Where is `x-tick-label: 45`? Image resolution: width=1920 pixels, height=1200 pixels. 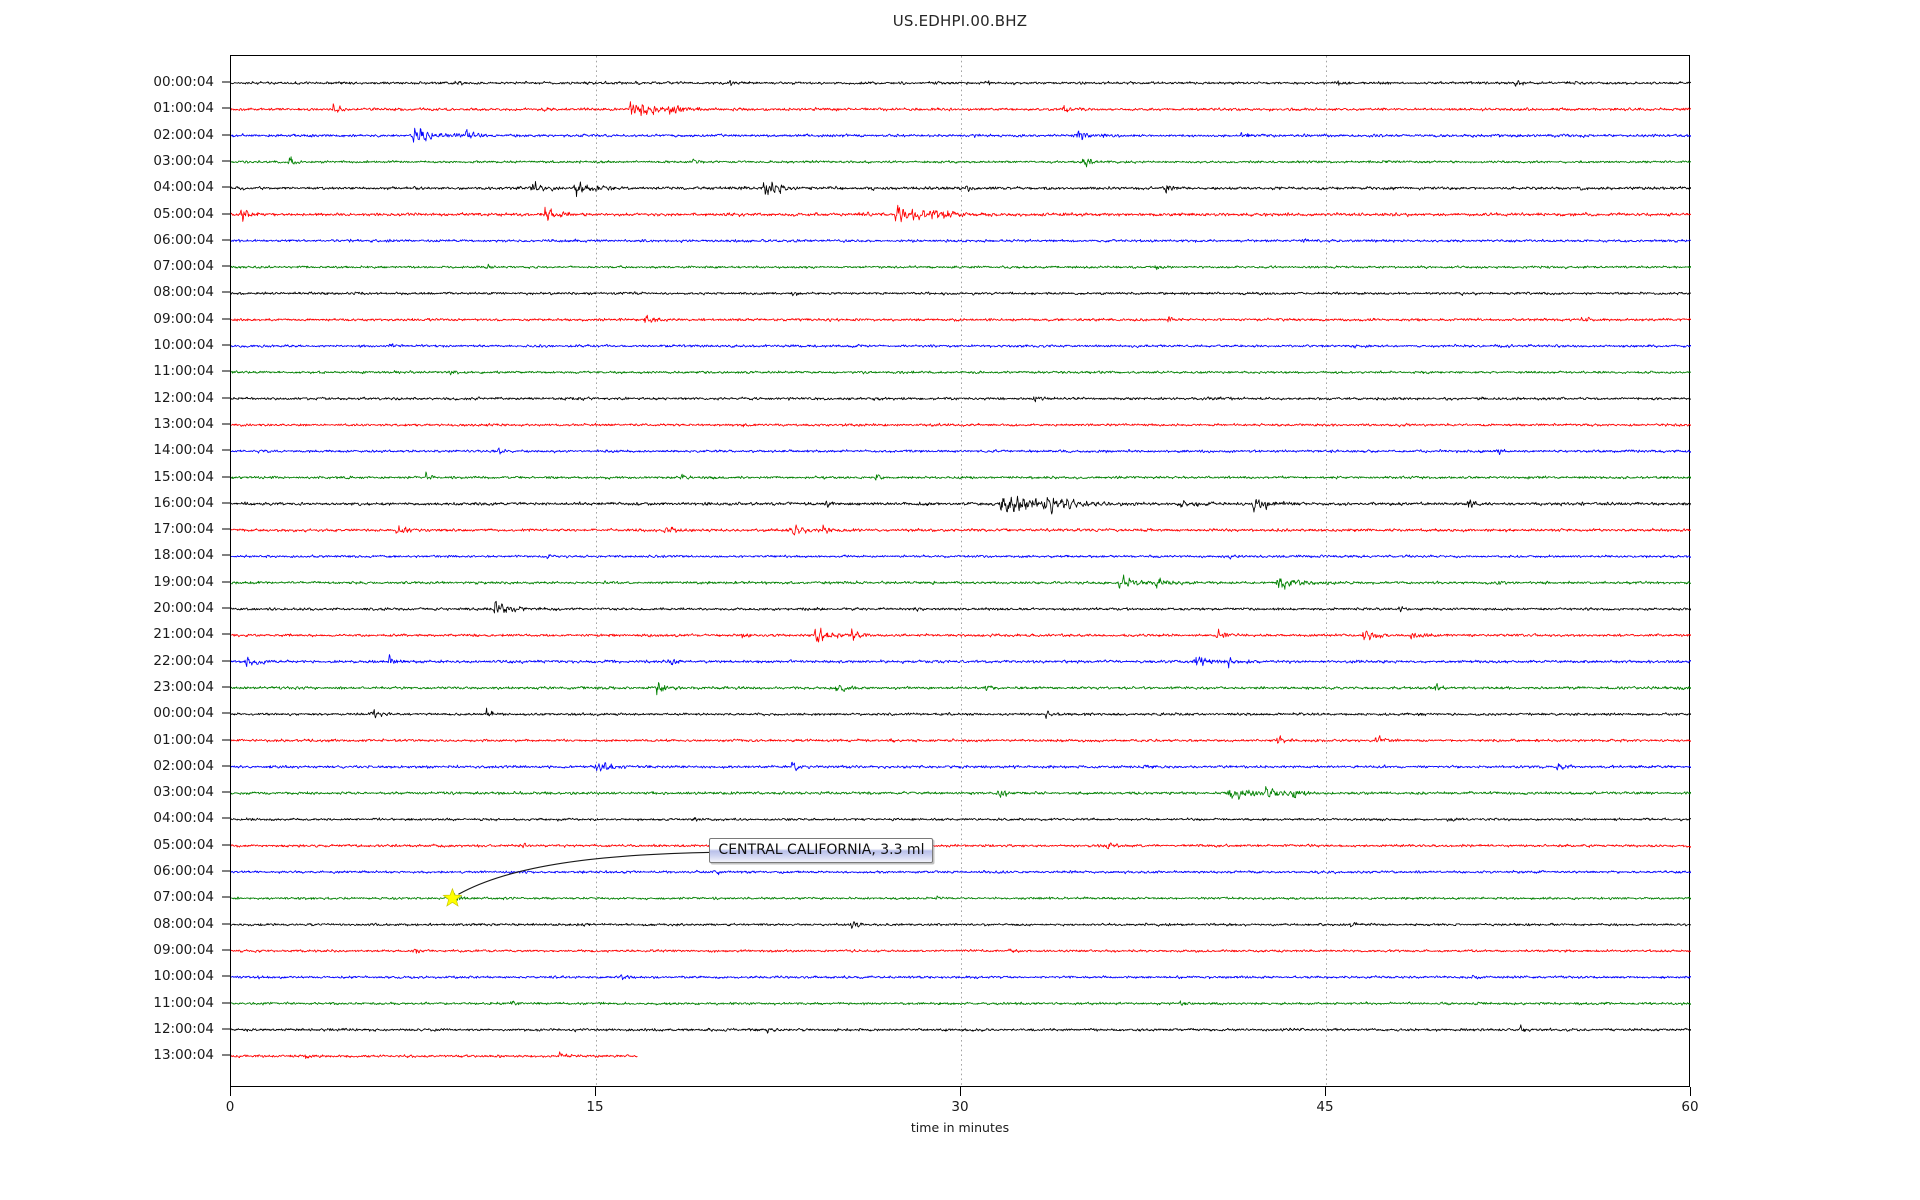
x-tick-label: 45 is located at coordinates (1325, 1107).